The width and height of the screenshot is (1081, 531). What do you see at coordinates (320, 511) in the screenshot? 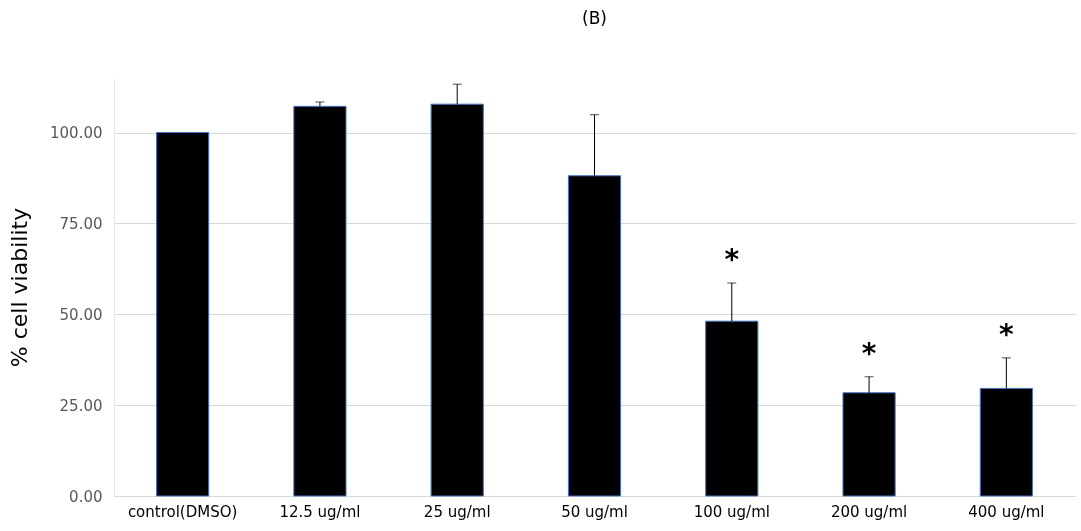
I see `x-tick-label: 12.5 ug/ml` at bounding box center [320, 511].